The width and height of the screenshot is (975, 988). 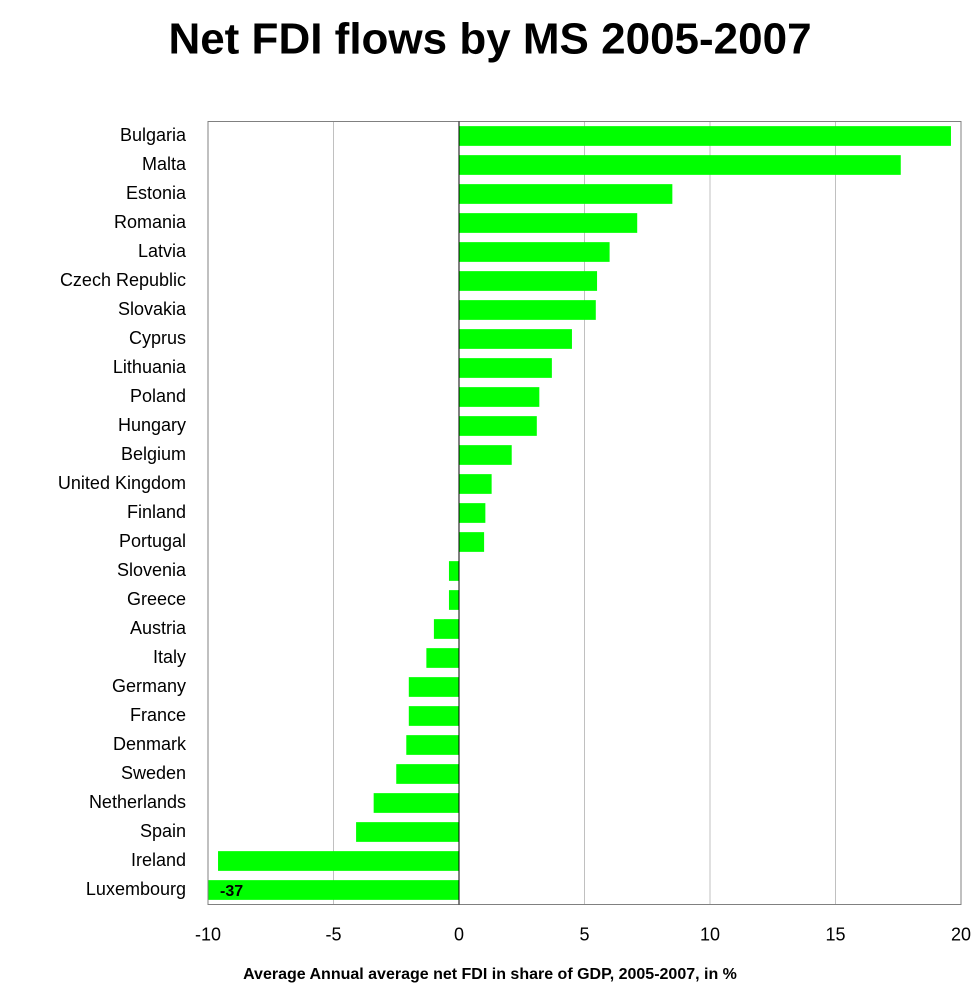 I want to click on x-tick-label: 5, so click(x=584, y=934).